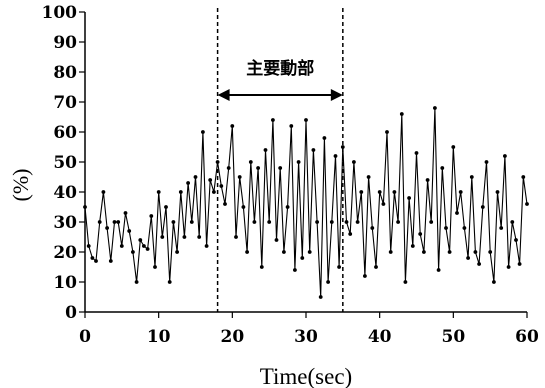 Image resolution: width=545 pixels, height=388 pixels. I want to click on x-tick-label: 50, so click(453, 337).